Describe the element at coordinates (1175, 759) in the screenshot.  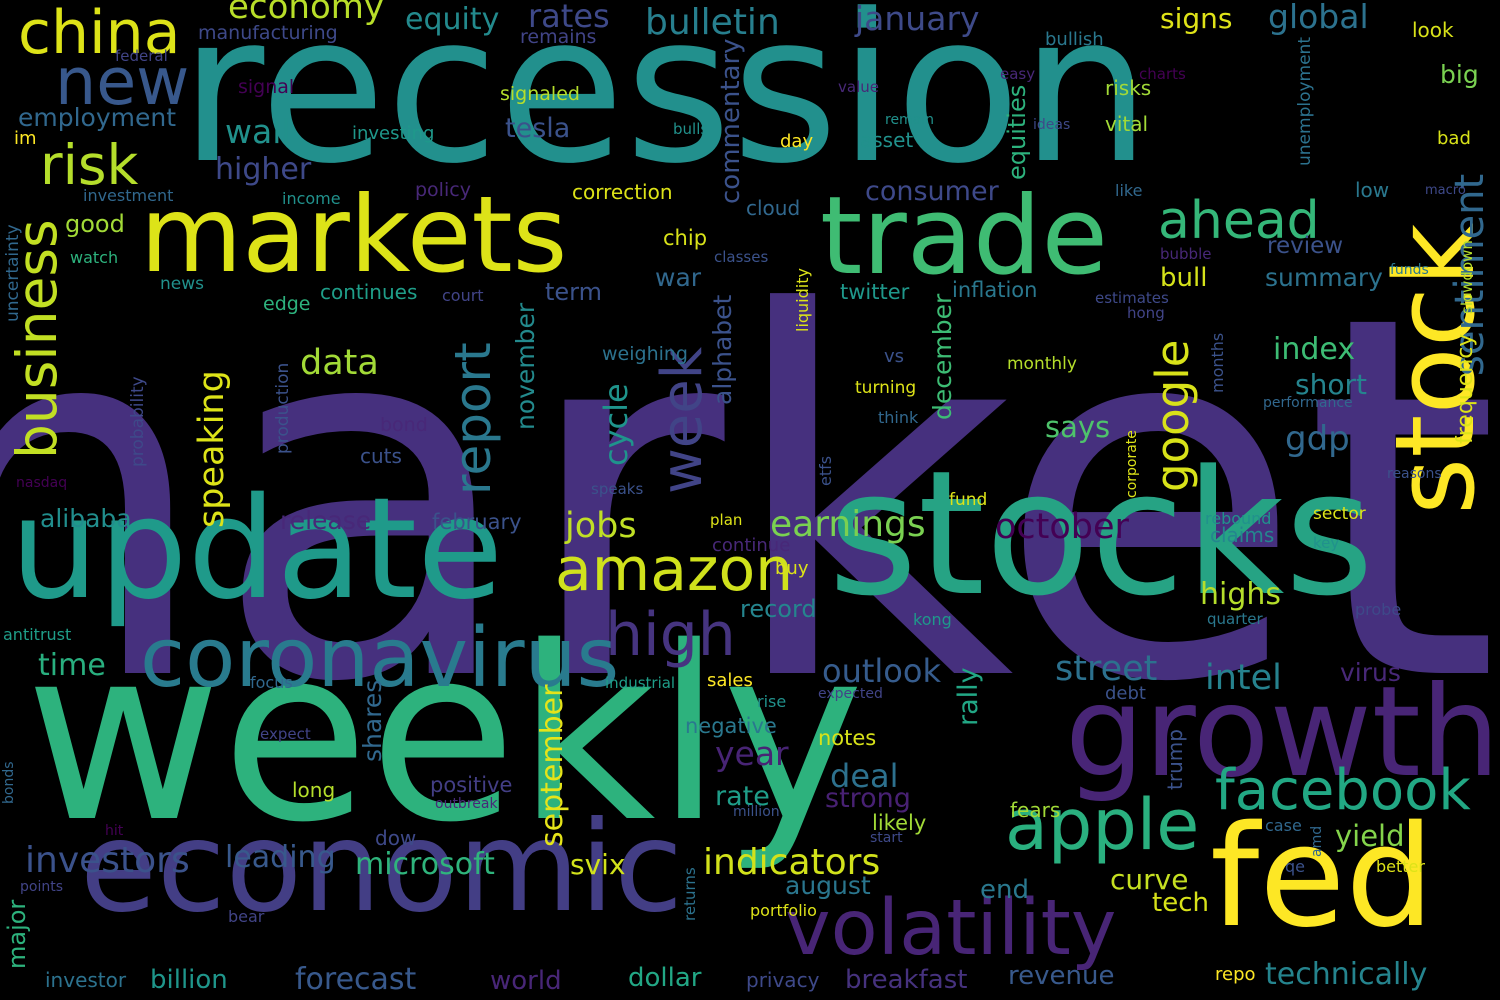
I see `cloud-word: trump` at that location.